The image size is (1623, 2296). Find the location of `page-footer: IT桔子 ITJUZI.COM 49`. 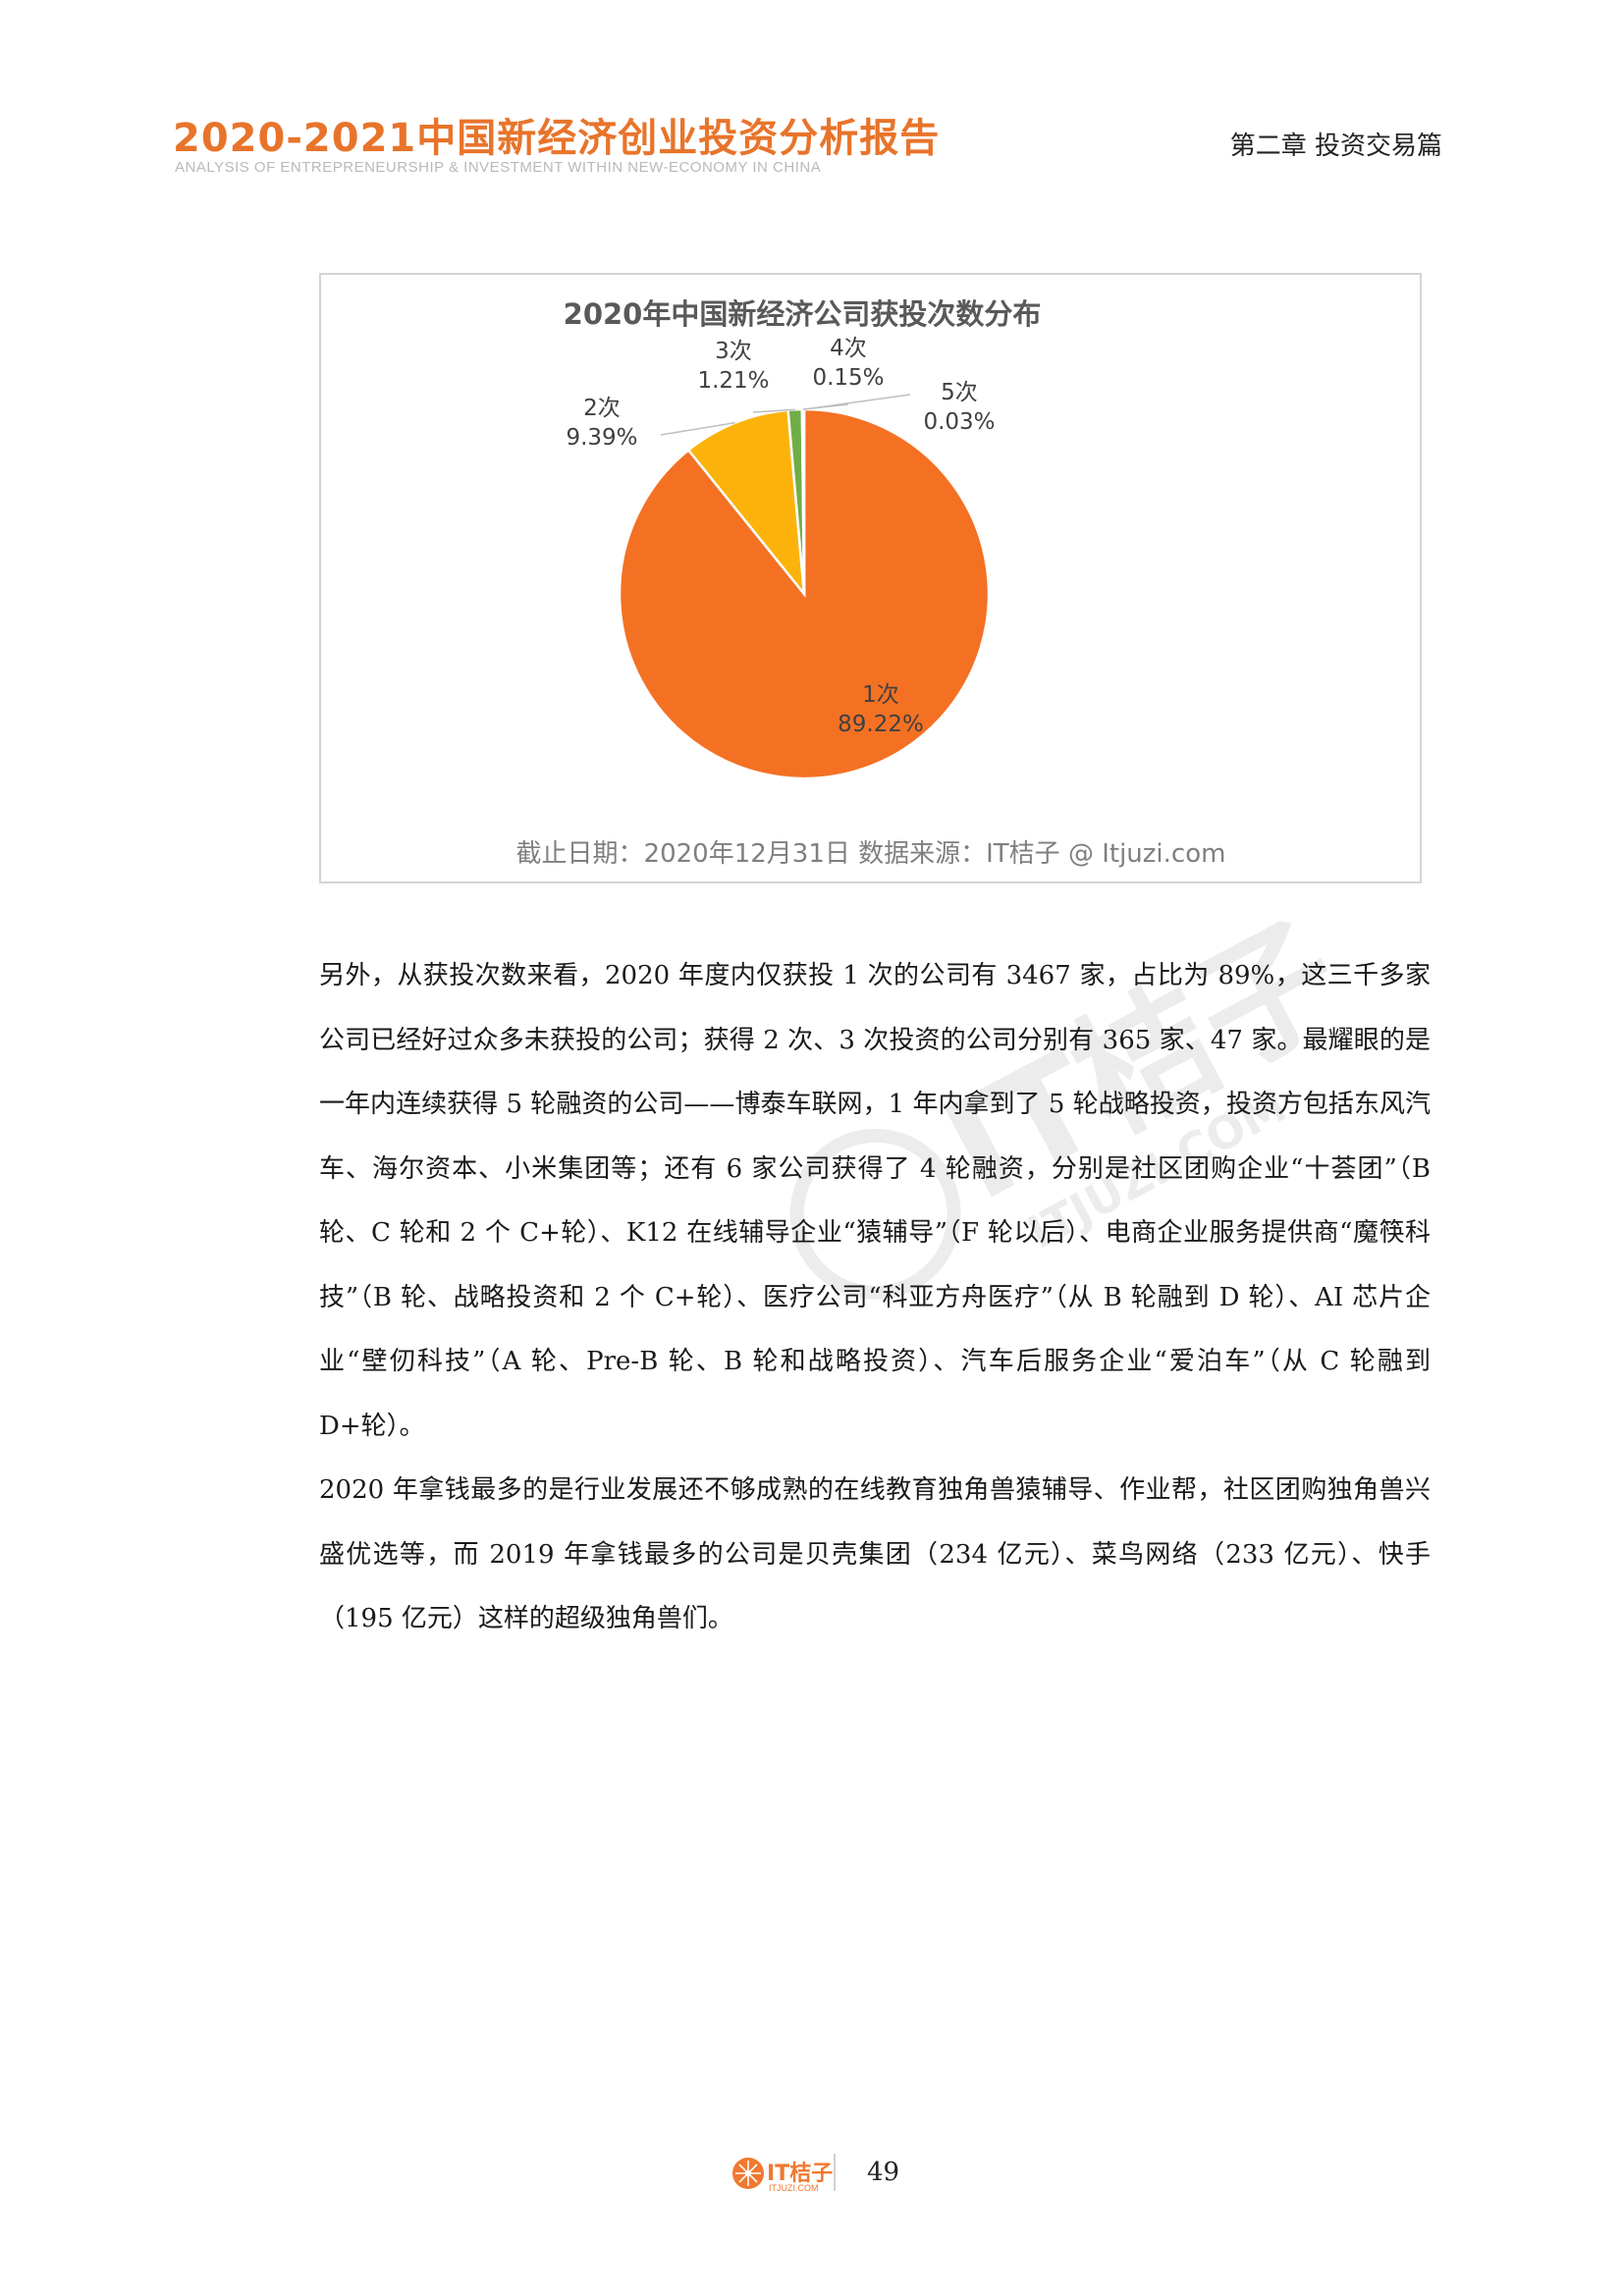

page-footer: IT桔子 ITJUZI.COM 49 is located at coordinates (839, 2174).